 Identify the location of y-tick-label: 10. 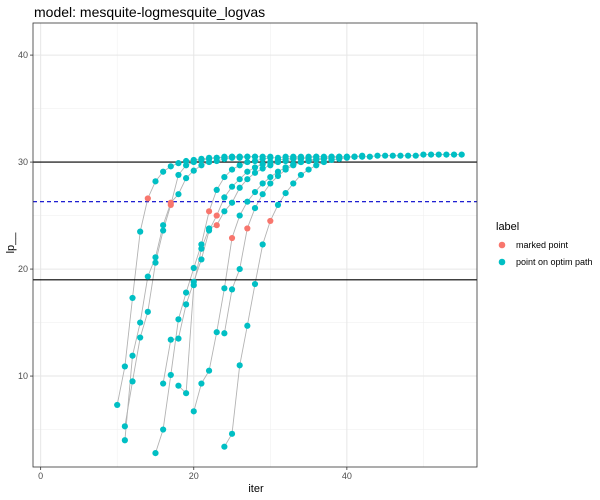
(23, 376).